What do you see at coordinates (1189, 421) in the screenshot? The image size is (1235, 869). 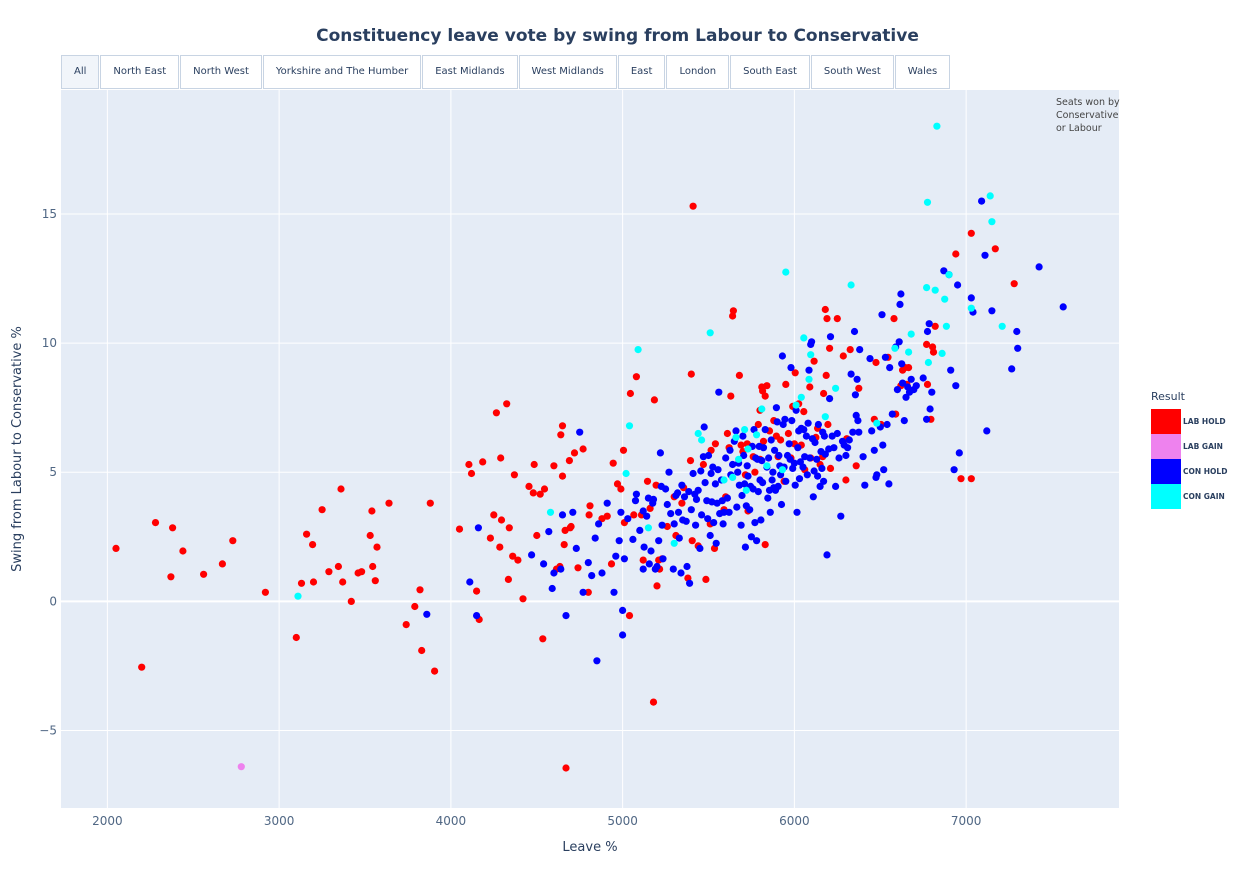 I see `legend-item: LAB HOLD` at bounding box center [1189, 421].